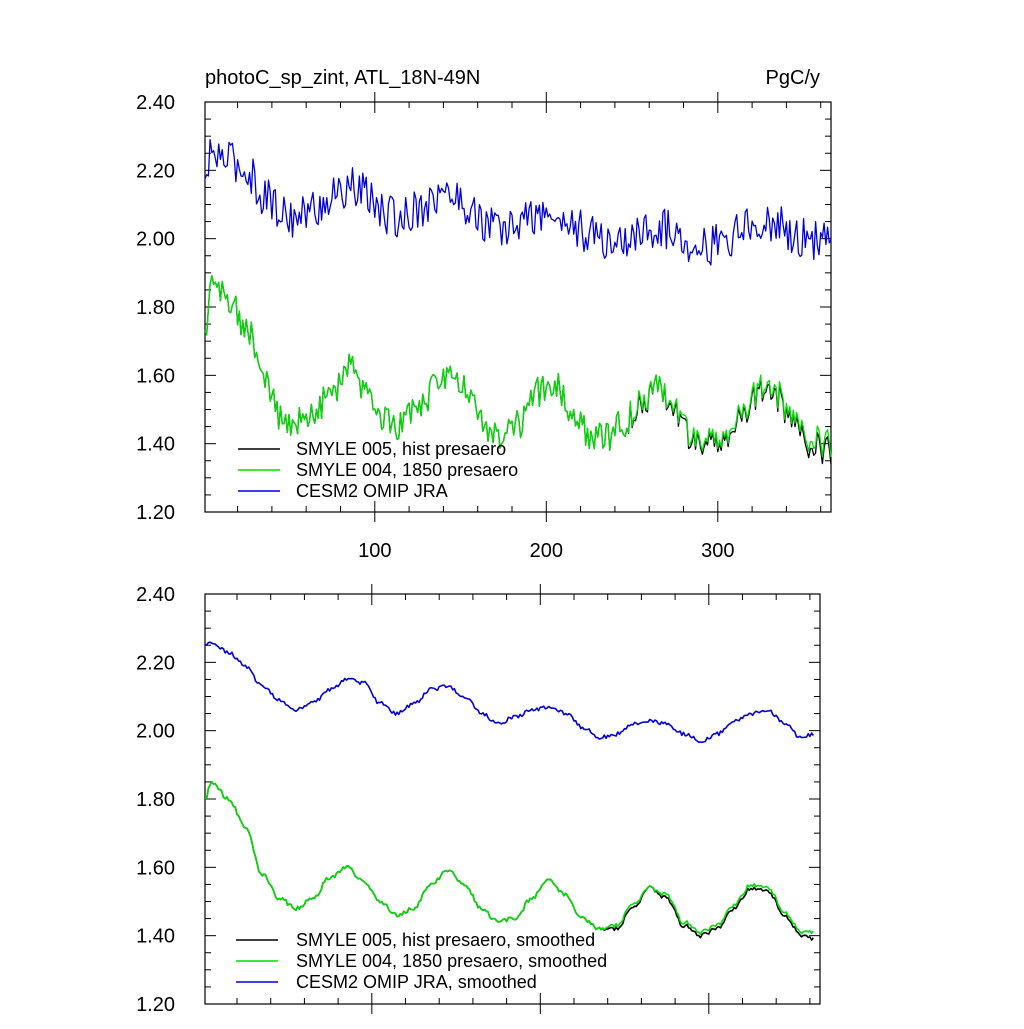 The image size is (1024, 1029). I want to click on legend-label: CESM2 OMIP JRA, so click(372, 491).